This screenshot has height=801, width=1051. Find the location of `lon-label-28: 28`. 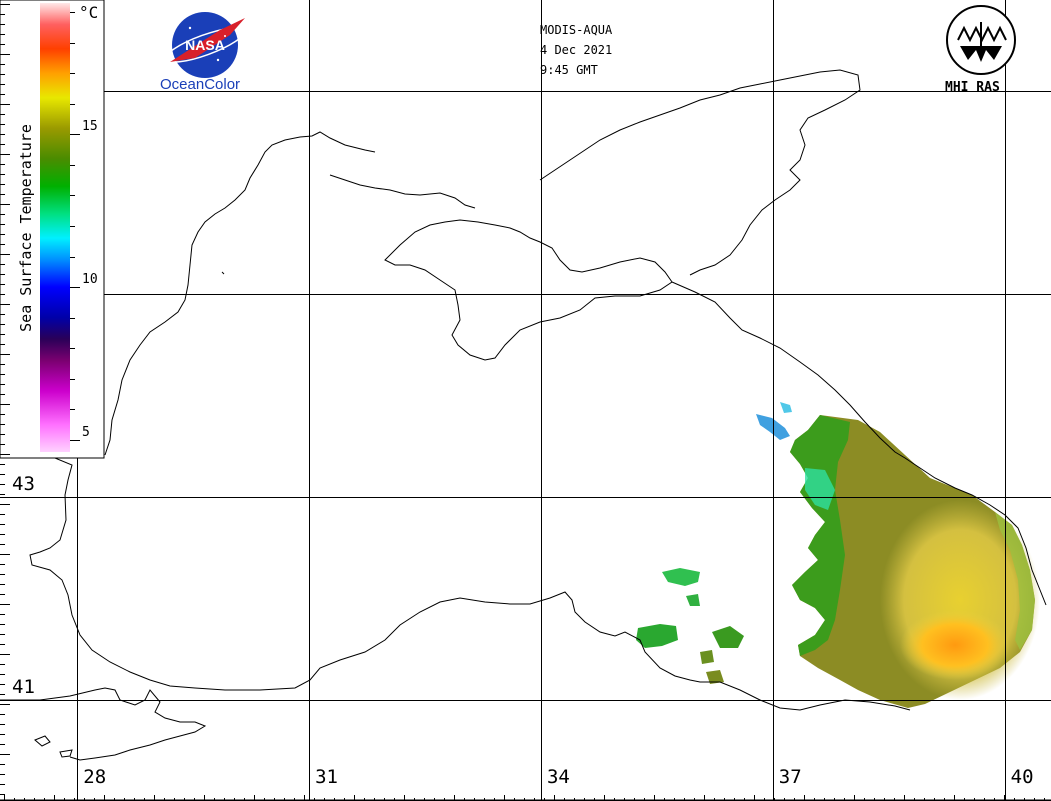

lon-label-28: 28 is located at coordinates (95, 777).